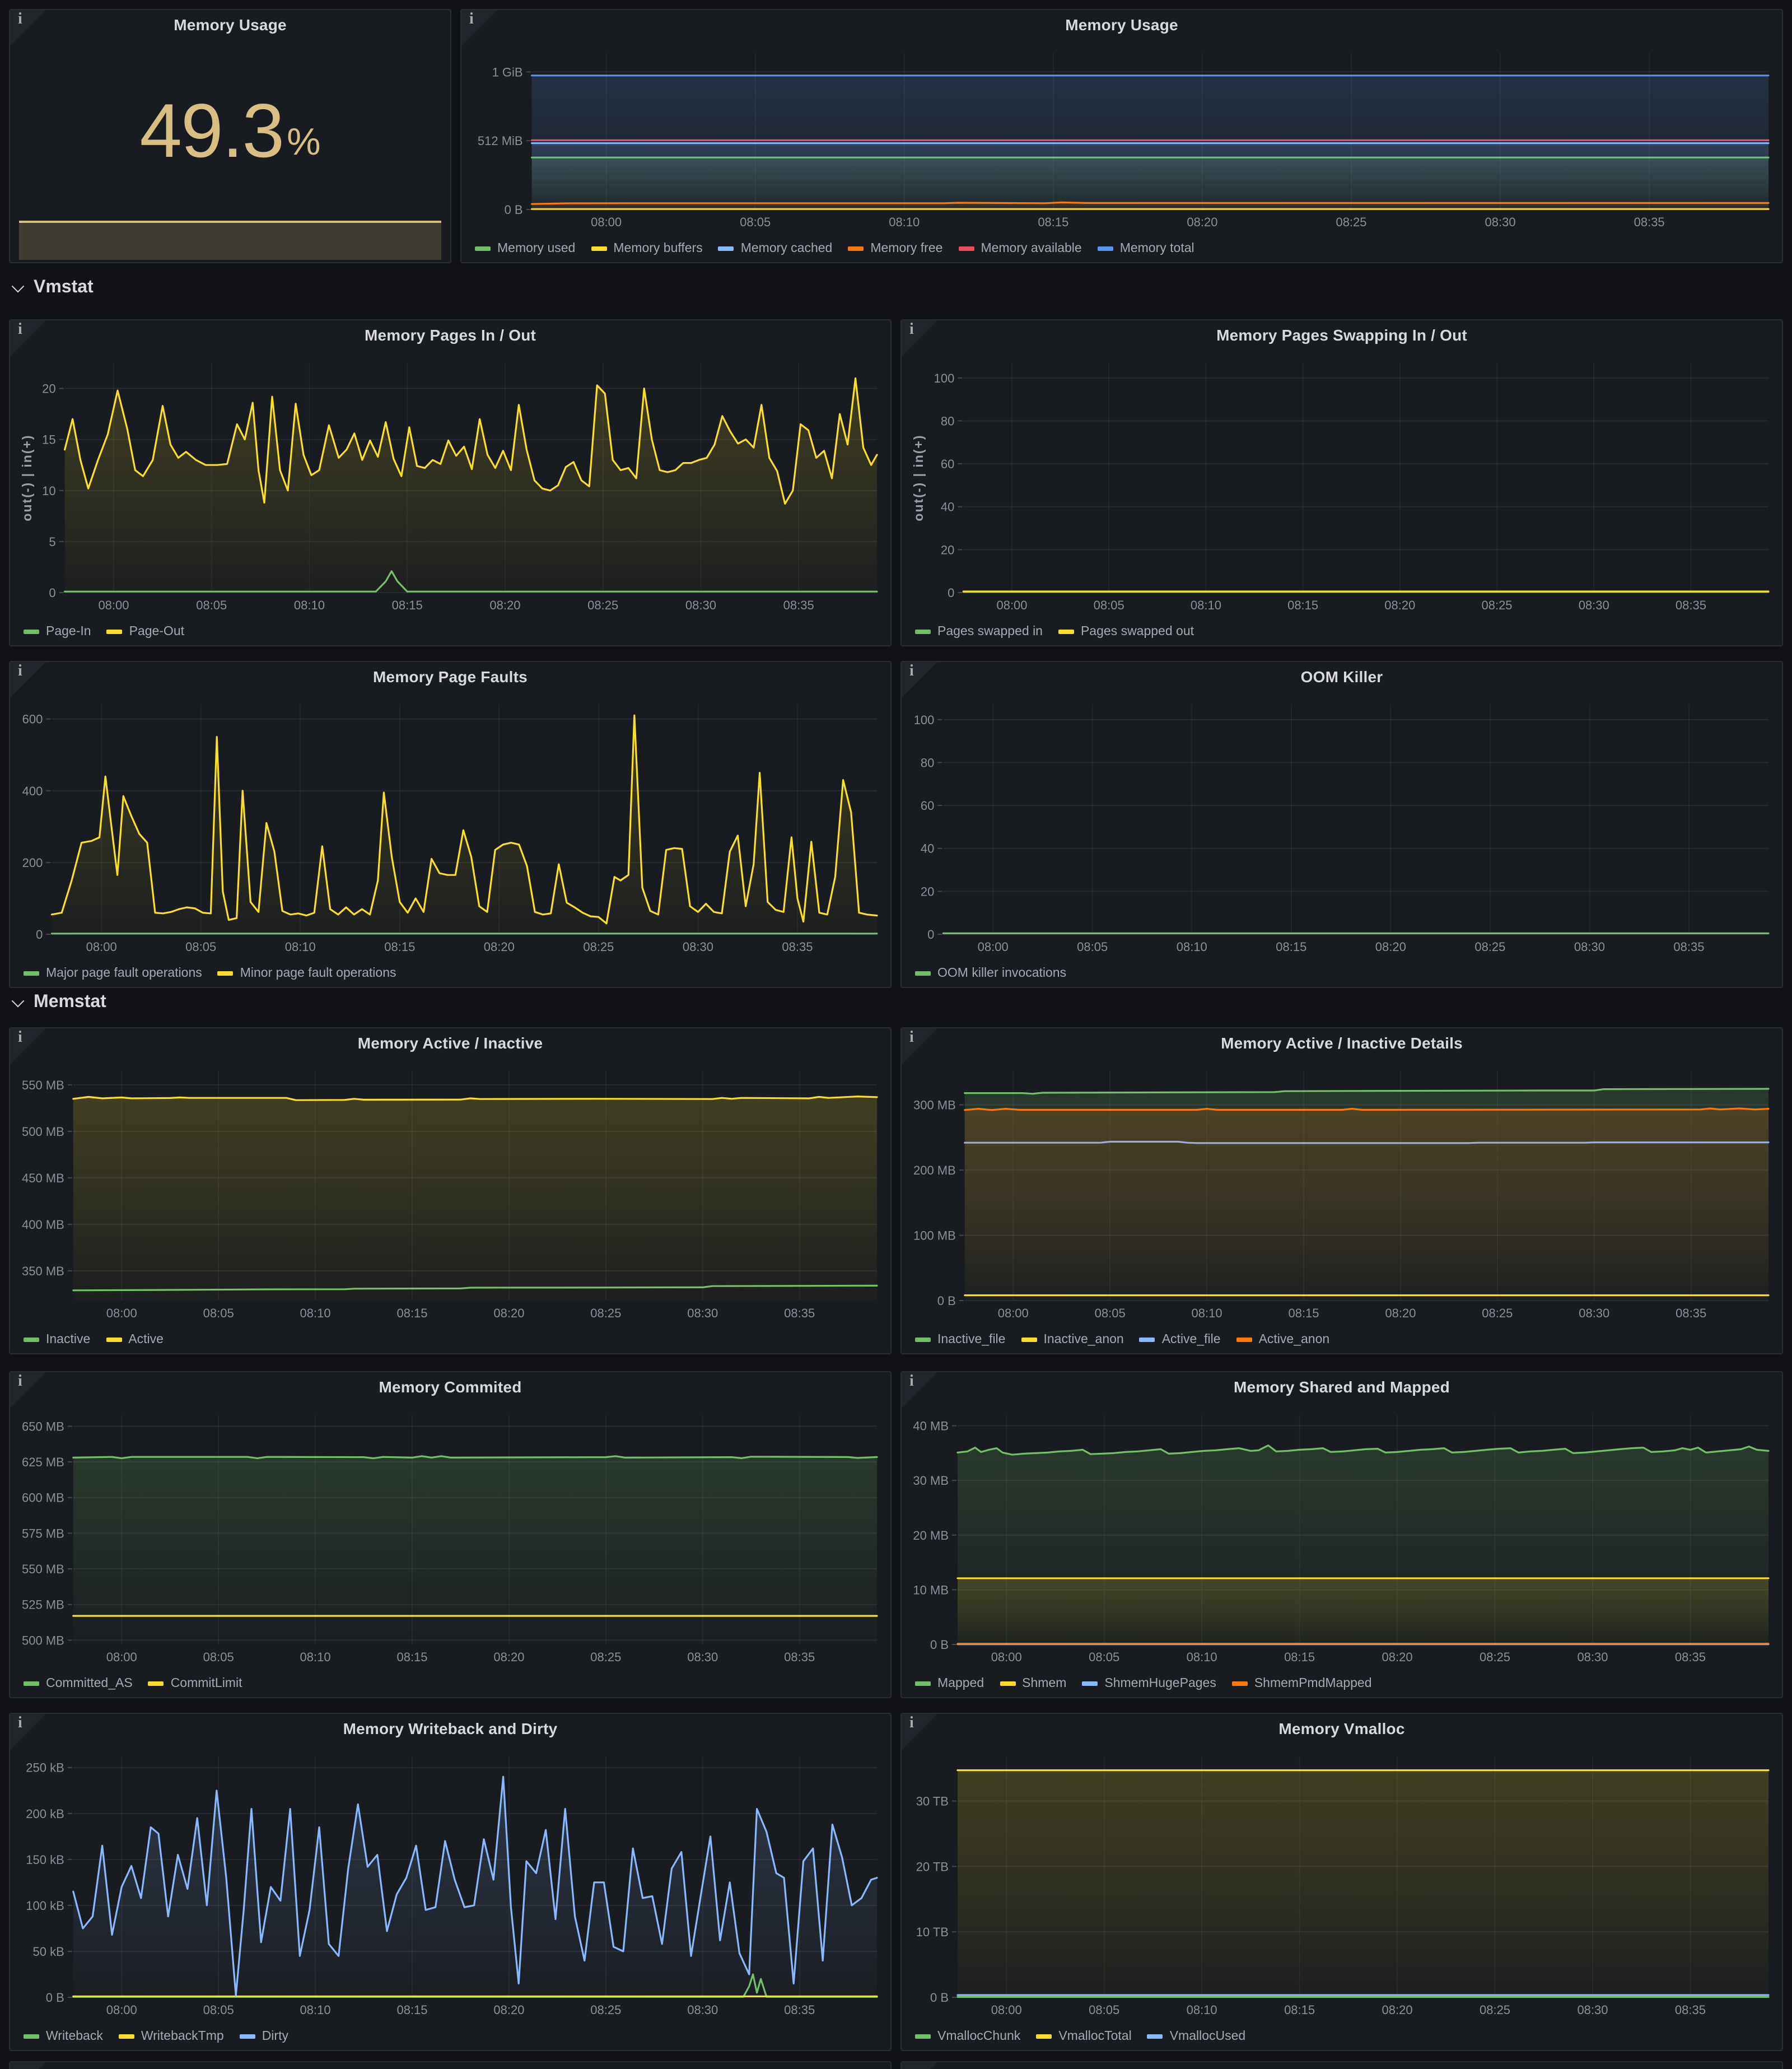 The height and width of the screenshot is (2069, 1792). What do you see at coordinates (968, 2037) in the screenshot?
I see `legend-item: VmallocChunk` at bounding box center [968, 2037].